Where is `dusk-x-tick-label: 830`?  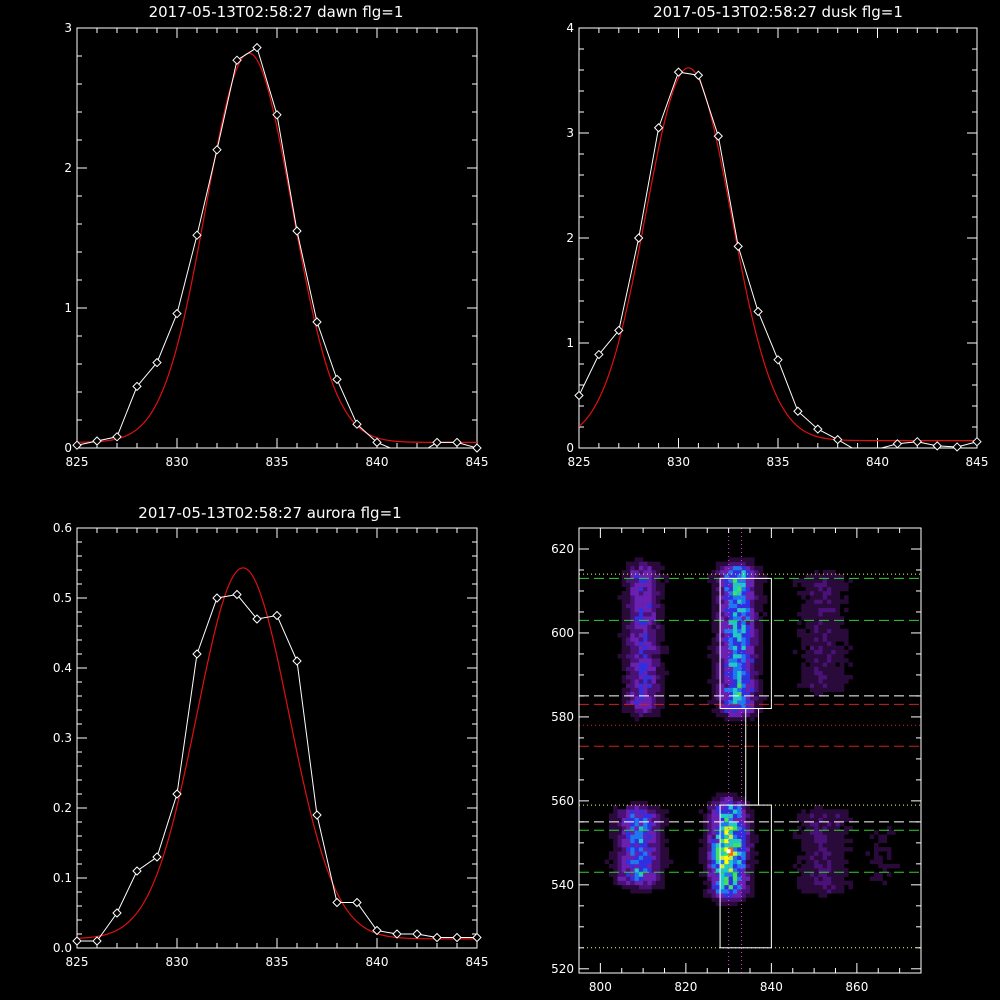
dusk-x-tick-label: 830 is located at coordinates (678, 462).